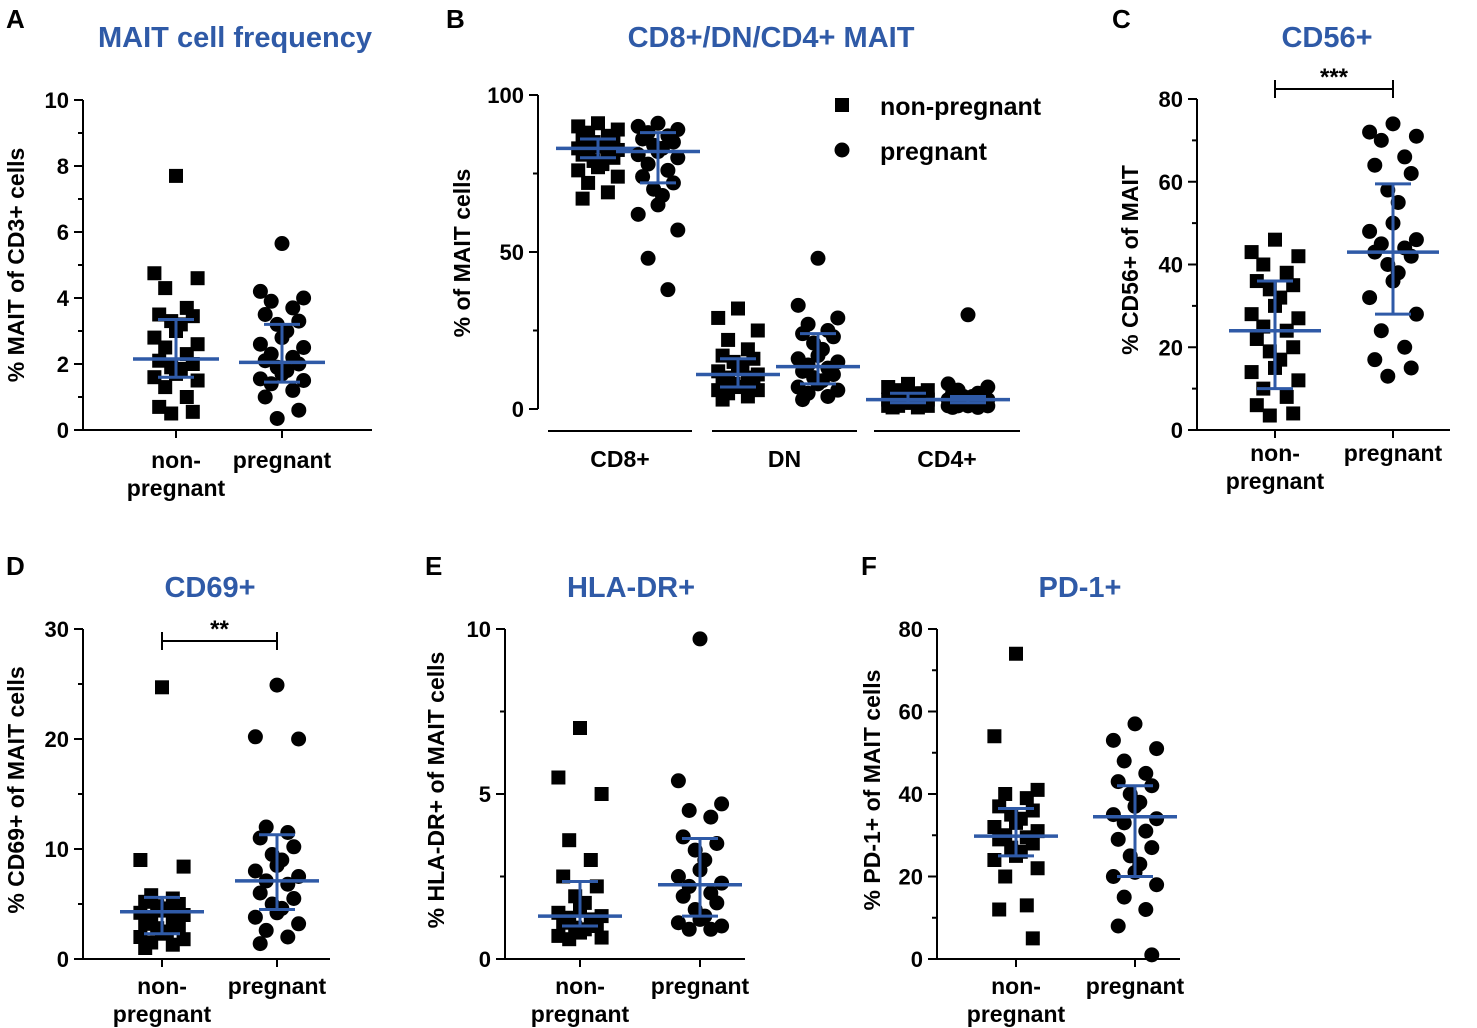 The image size is (1477, 1028). What do you see at coordinates (700, 986) in the screenshot?
I see `panel-e-category-label: pregnant` at bounding box center [700, 986].